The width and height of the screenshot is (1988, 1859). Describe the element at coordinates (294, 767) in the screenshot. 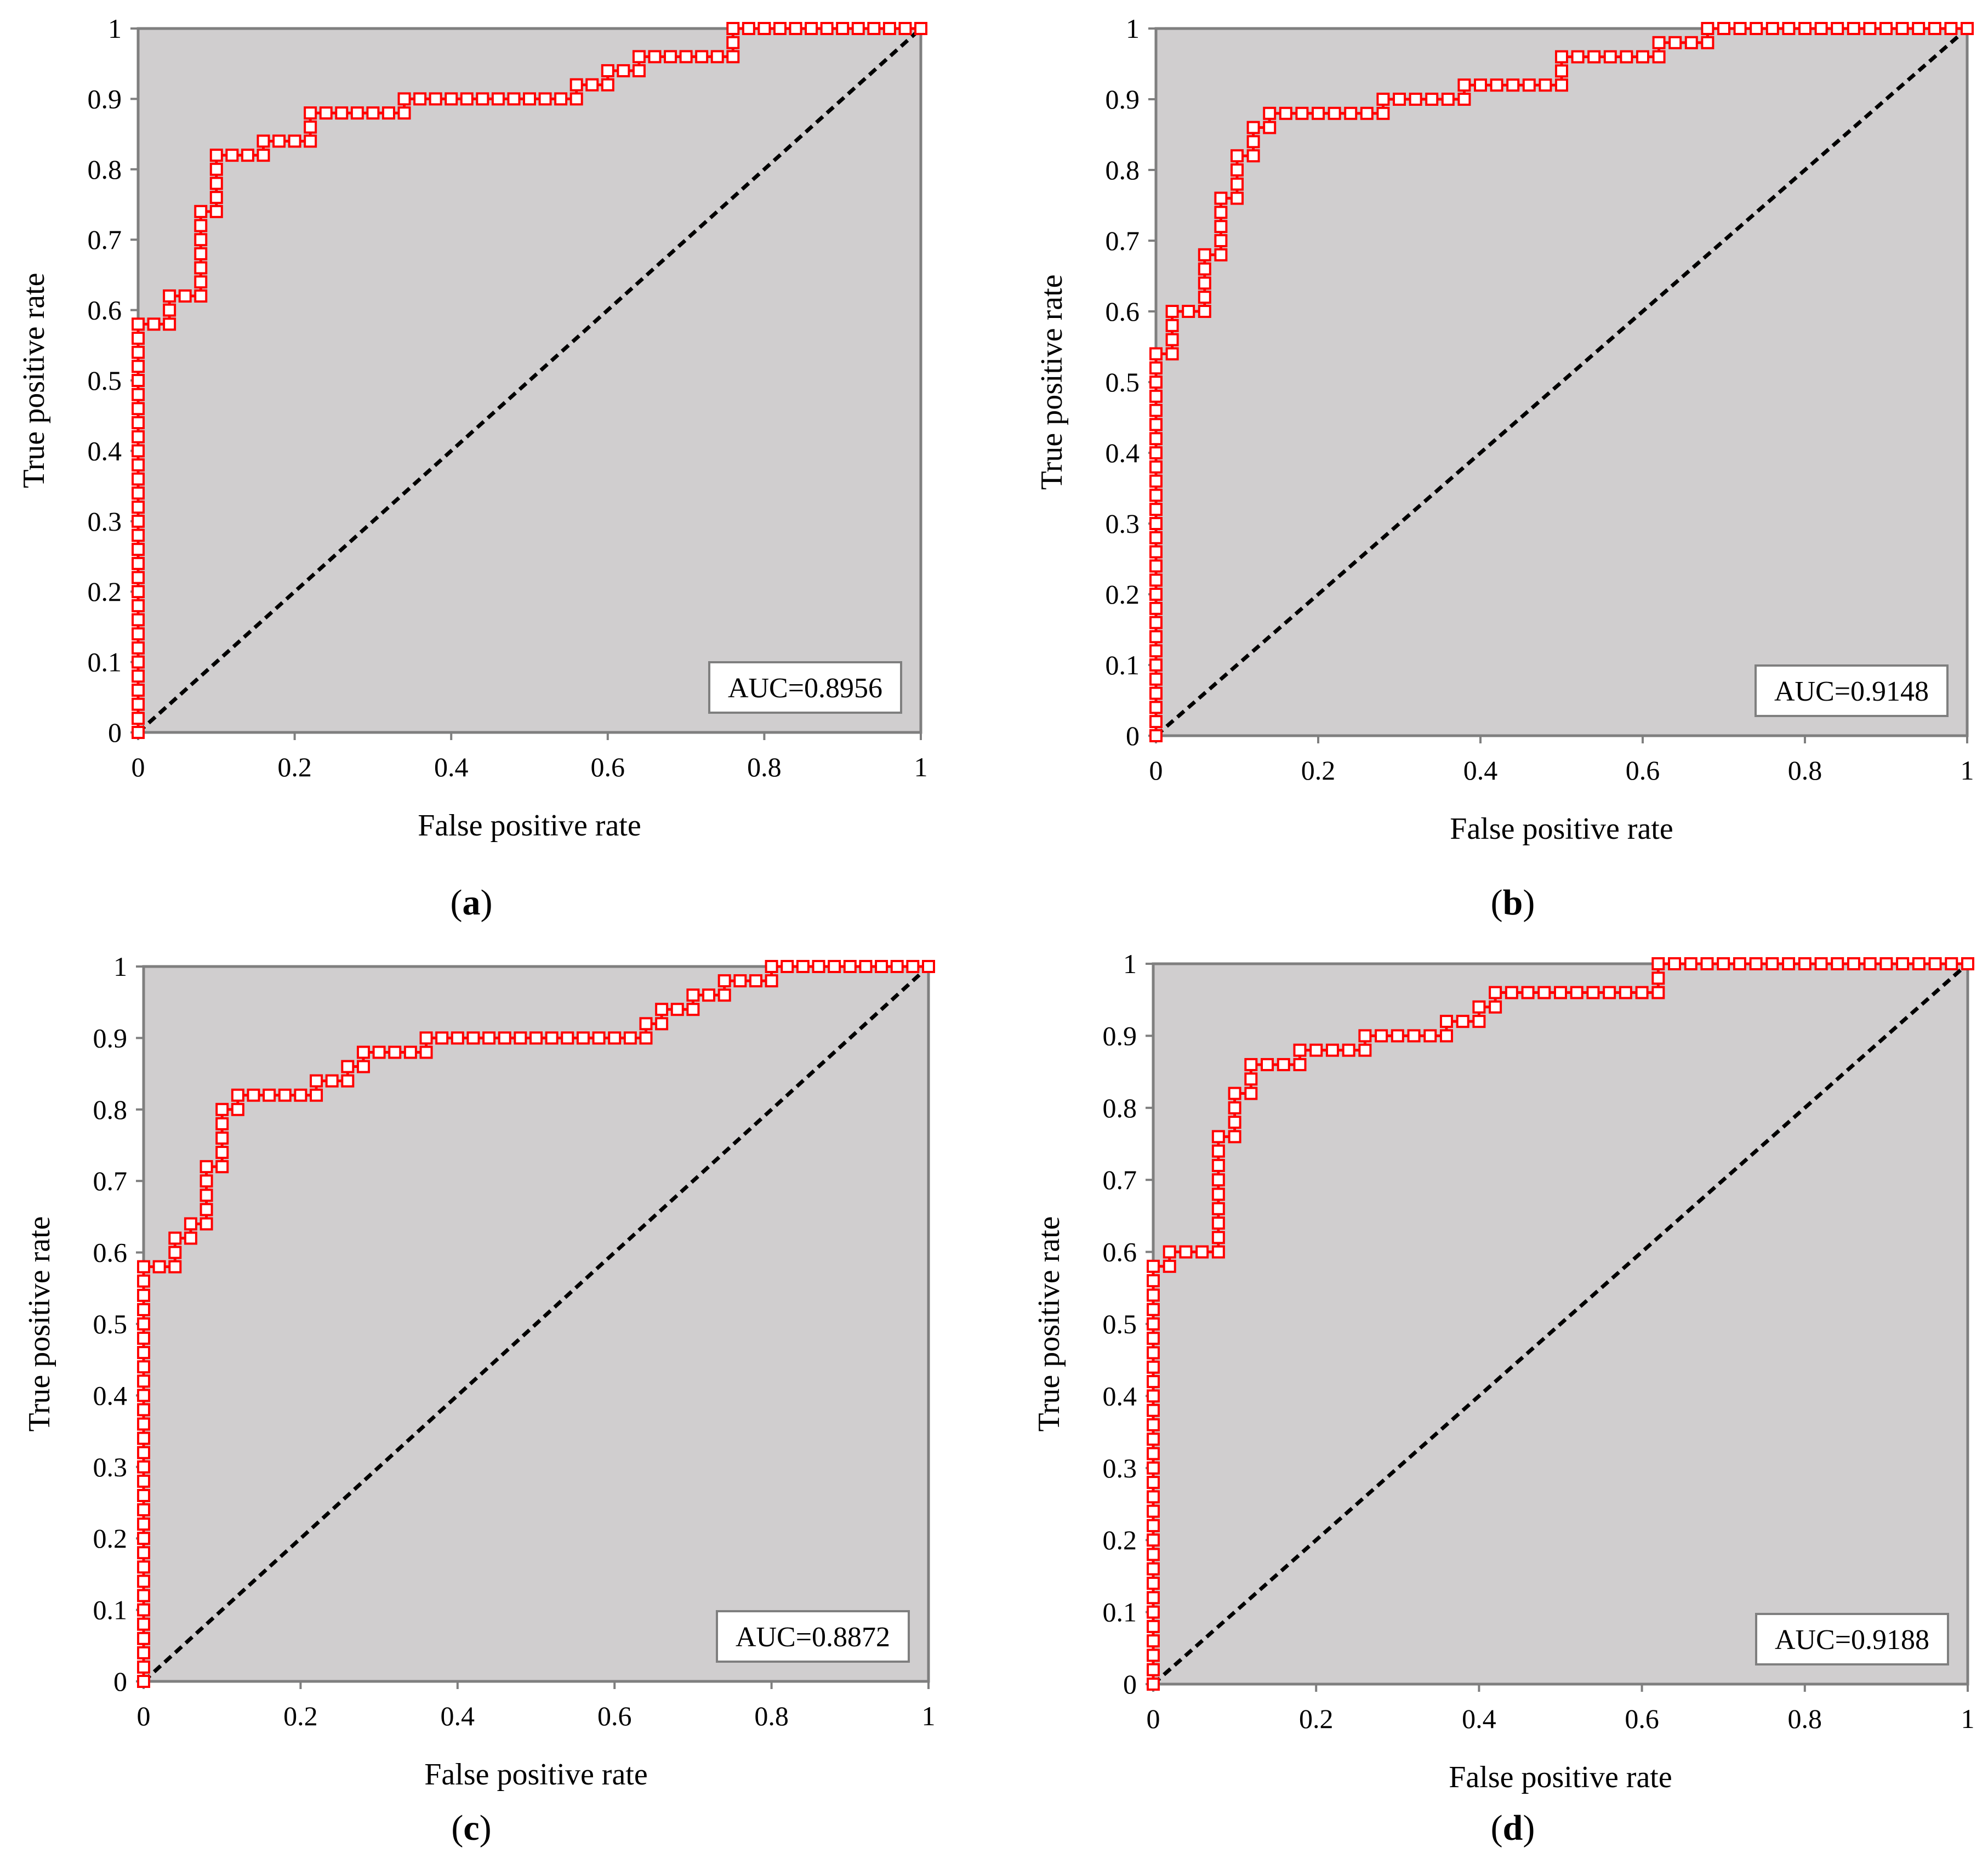

I see `x-tick-label: 0.2` at that location.